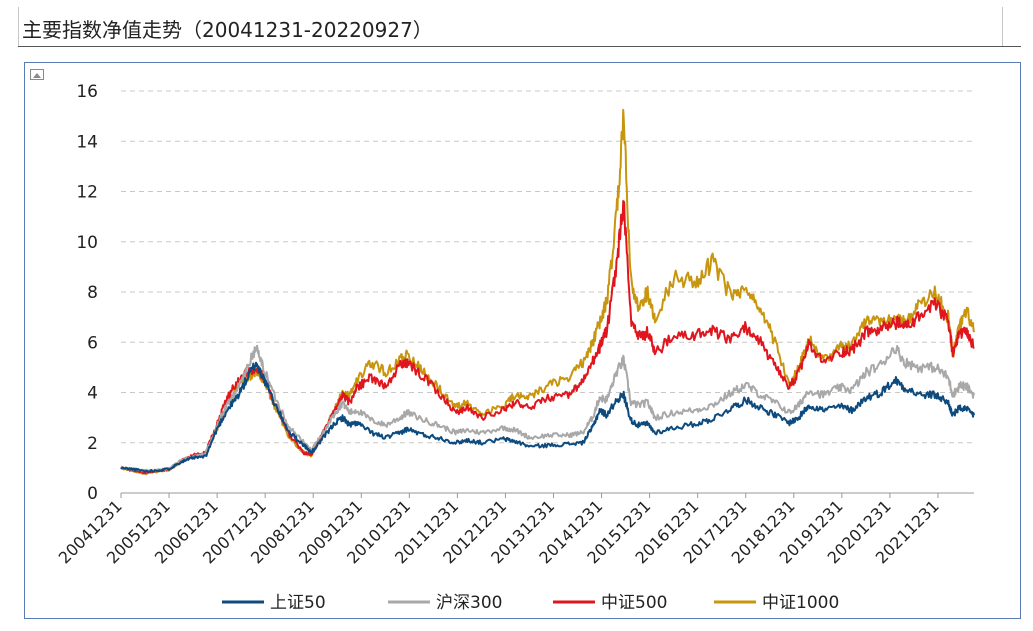  I want to click on y-axis: 0 2 4 6 8 10 12 14 16, so click(87, 293).